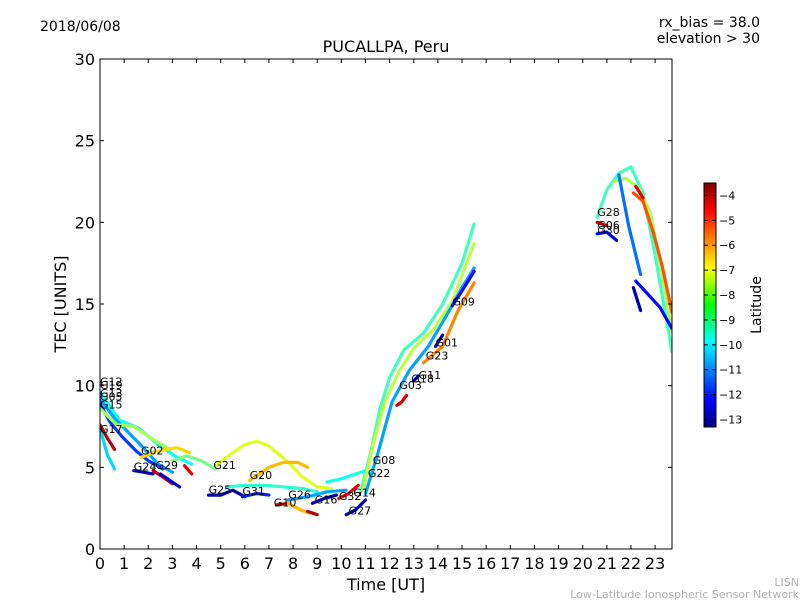  I want to click on x-tick-label-16: 16, so click(486, 563).